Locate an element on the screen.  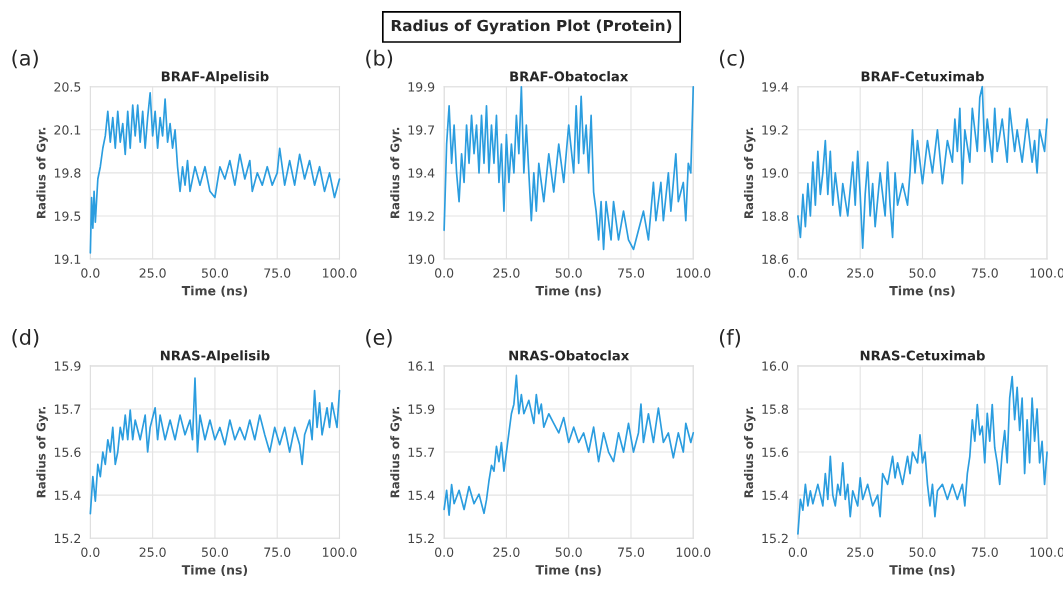
y-tick-label: 19.9 is located at coordinates (421, 87).